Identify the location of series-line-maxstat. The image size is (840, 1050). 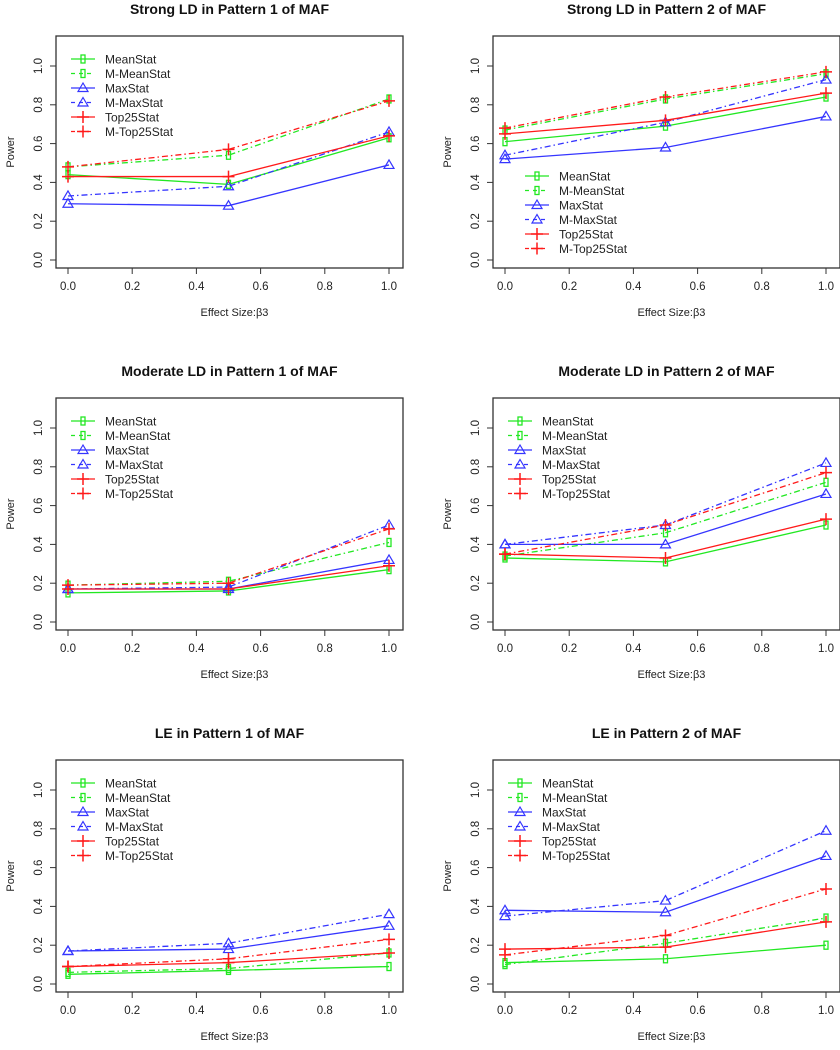
(665, 884).